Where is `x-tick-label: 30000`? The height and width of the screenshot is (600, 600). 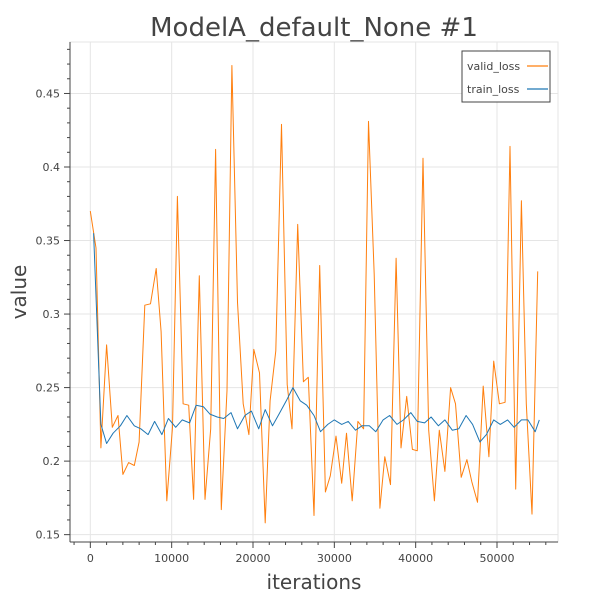 x-tick-label: 30000 is located at coordinates (334, 558).